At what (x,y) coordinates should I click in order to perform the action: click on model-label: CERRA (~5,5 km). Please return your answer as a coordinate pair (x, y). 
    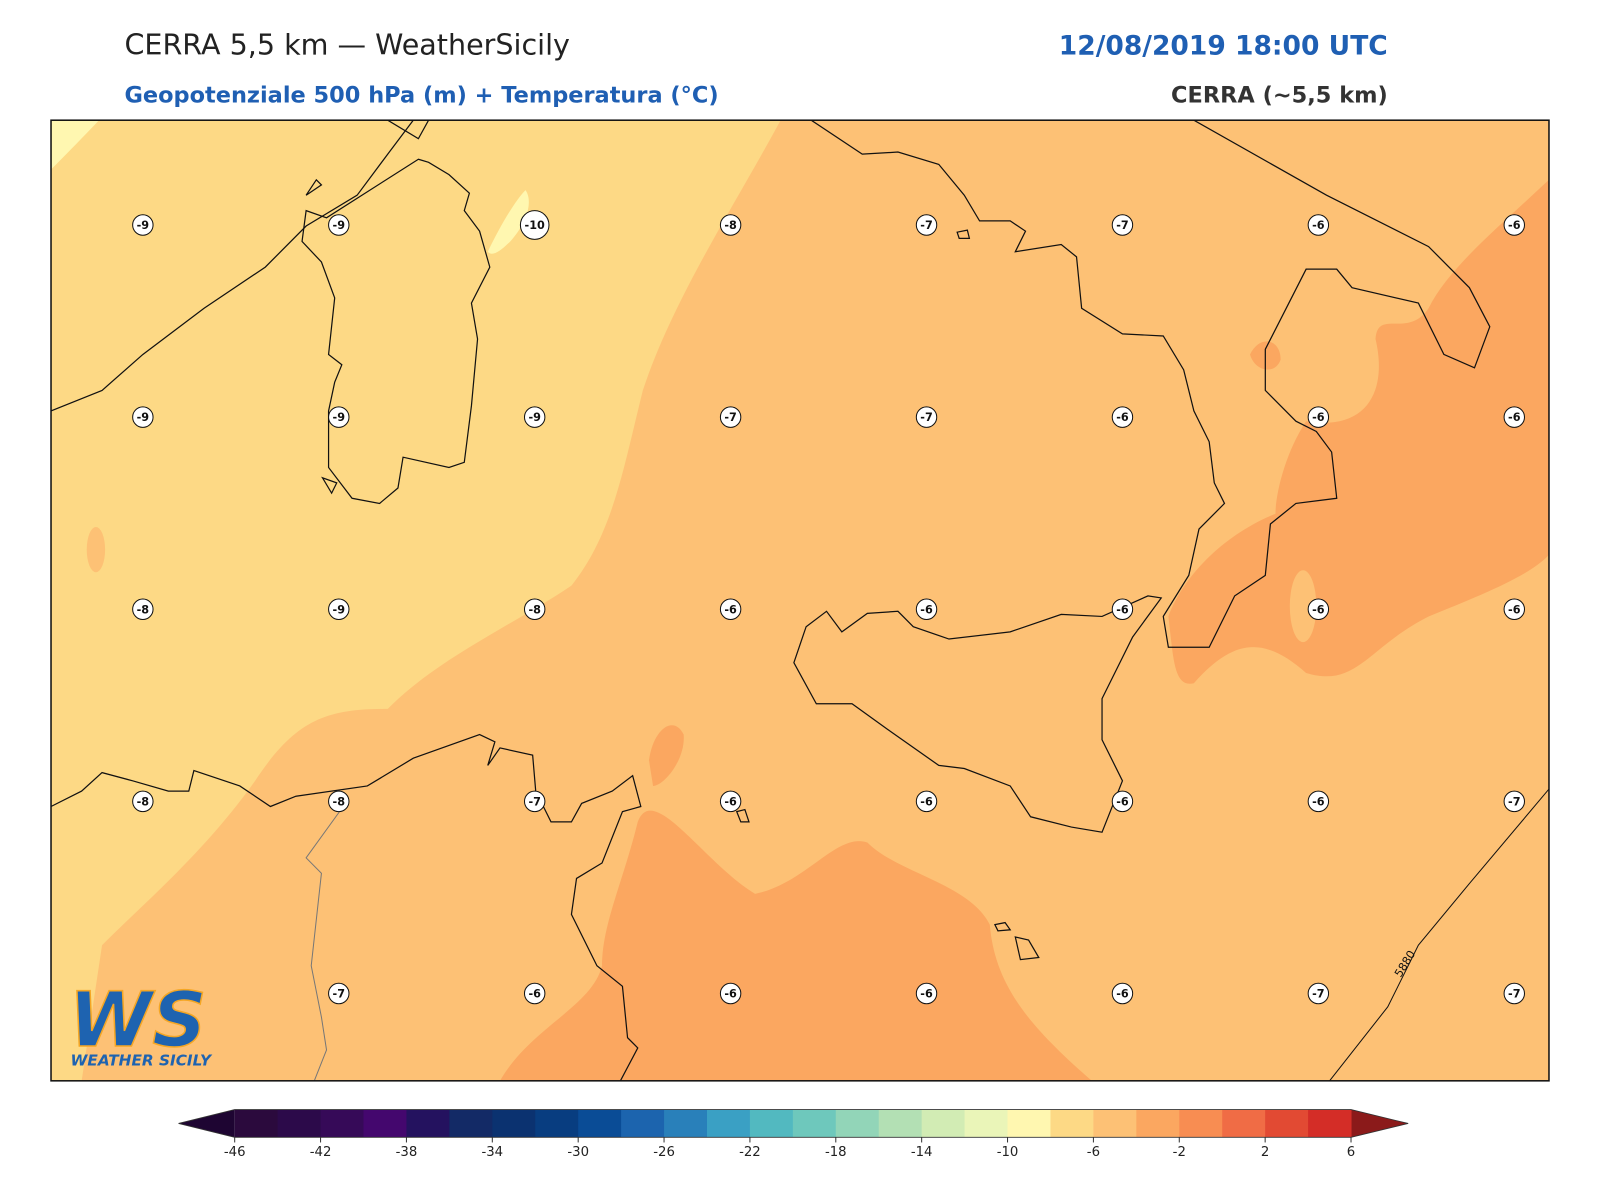
    Looking at the image, I should click on (1279, 96).